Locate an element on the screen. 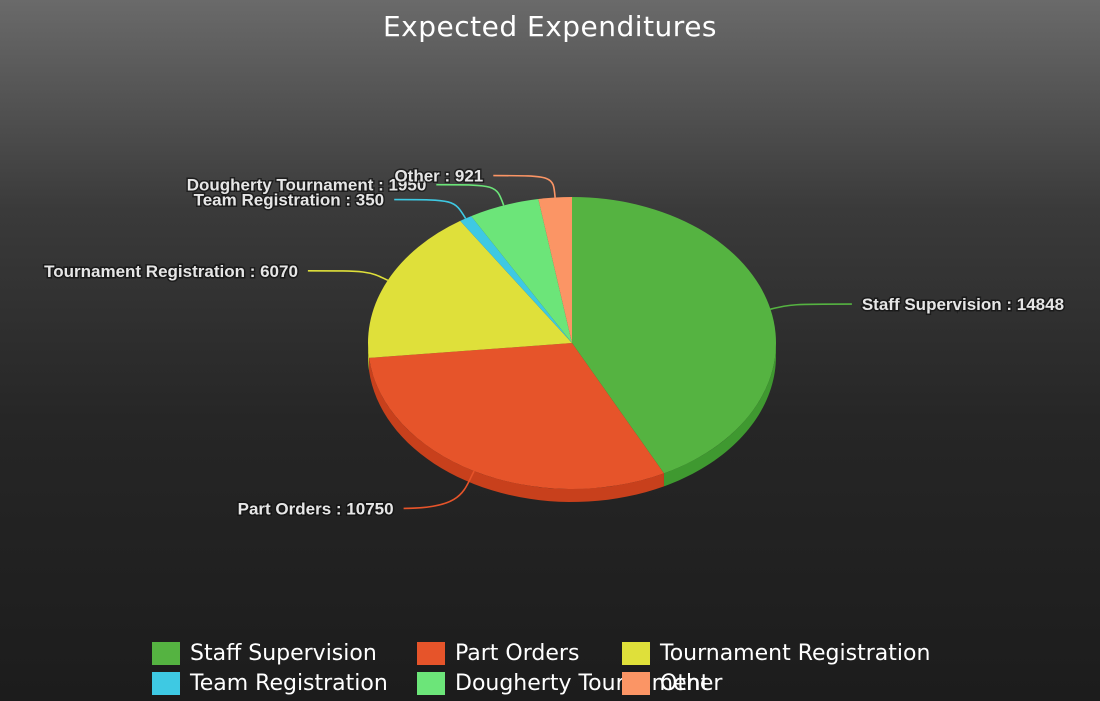 Image resolution: width=1100 pixels, height=701 pixels. slice-label-5: Other : 921 is located at coordinates (438, 176).